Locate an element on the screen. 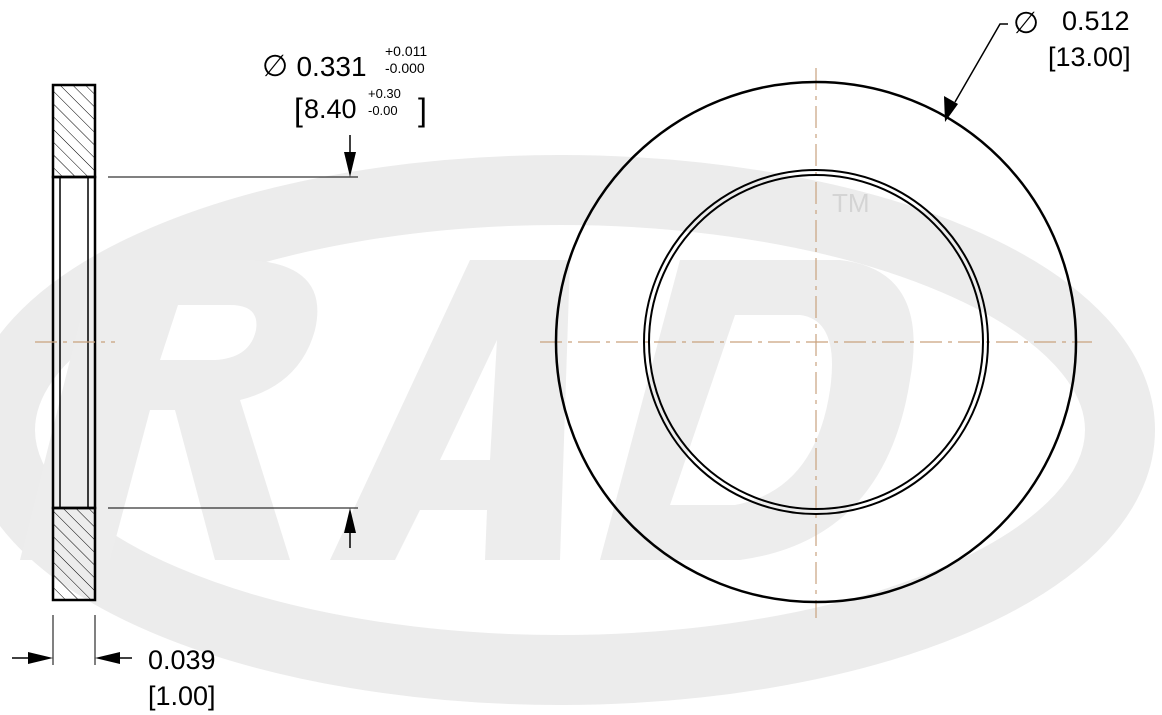  inner-circle is located at coordinates (816, 342).